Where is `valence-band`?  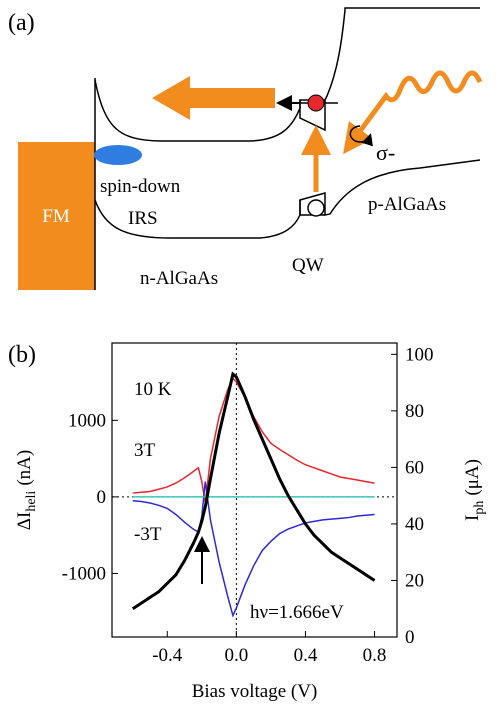 valence-band is located at coordinates (287, 199).